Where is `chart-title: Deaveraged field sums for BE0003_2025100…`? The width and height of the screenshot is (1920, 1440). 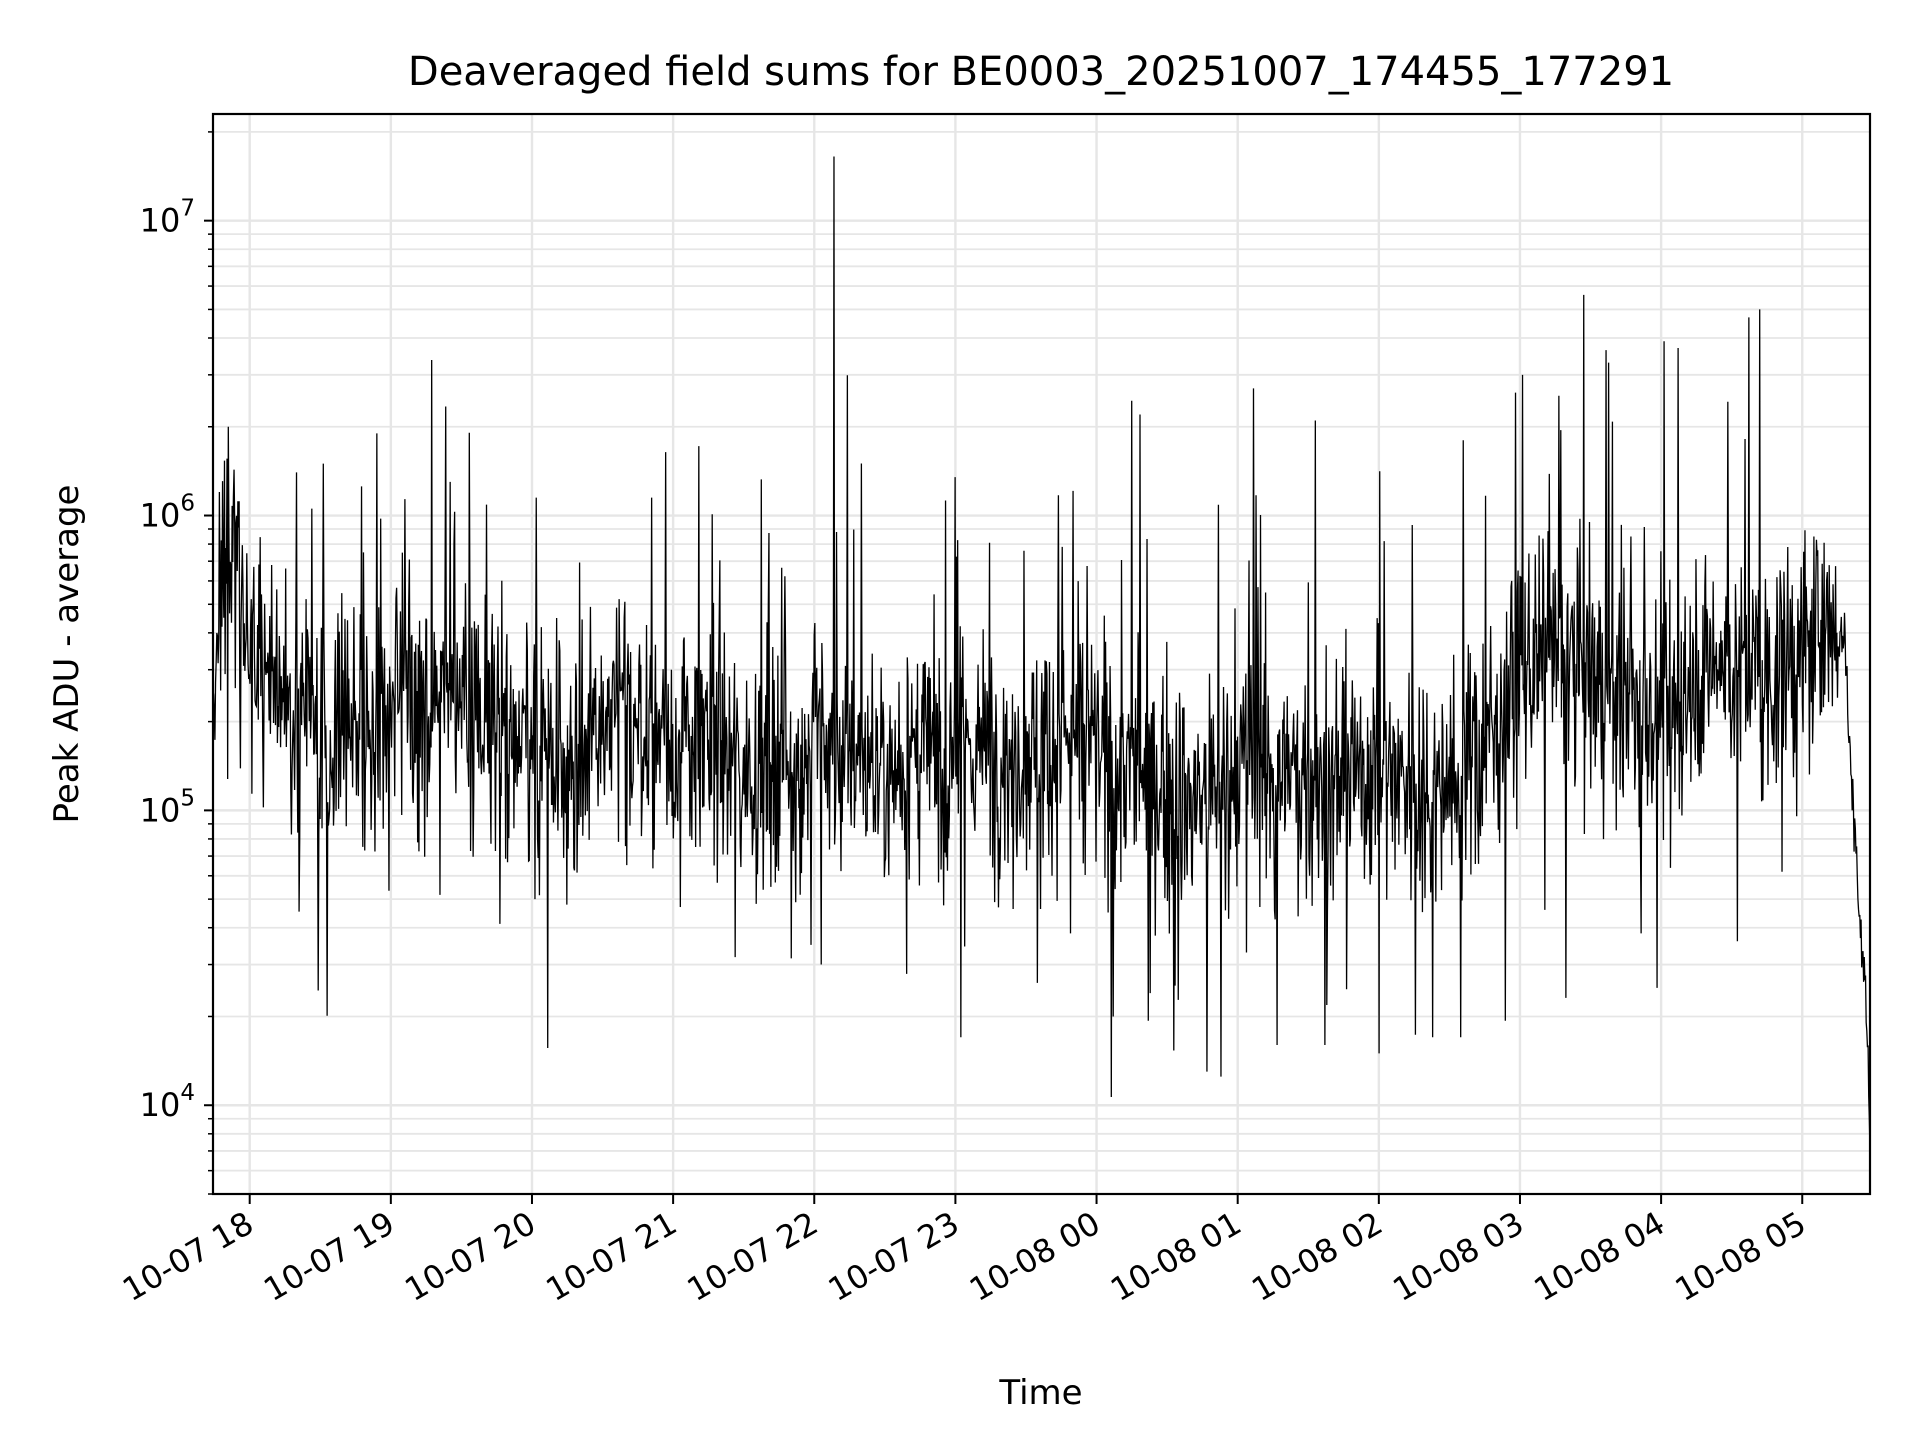 chart-title: Deaveraged field sums for BE0003_2025100… is located at coordinates (1041, 72).